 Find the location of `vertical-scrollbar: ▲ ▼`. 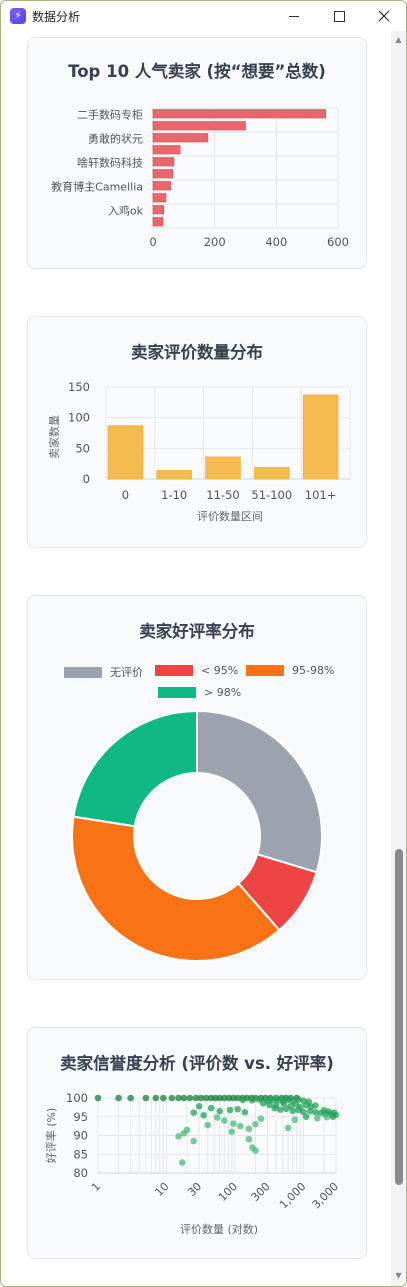

vertical-scrollbar: ▲ ▼ is located at coordinates (398, 658).